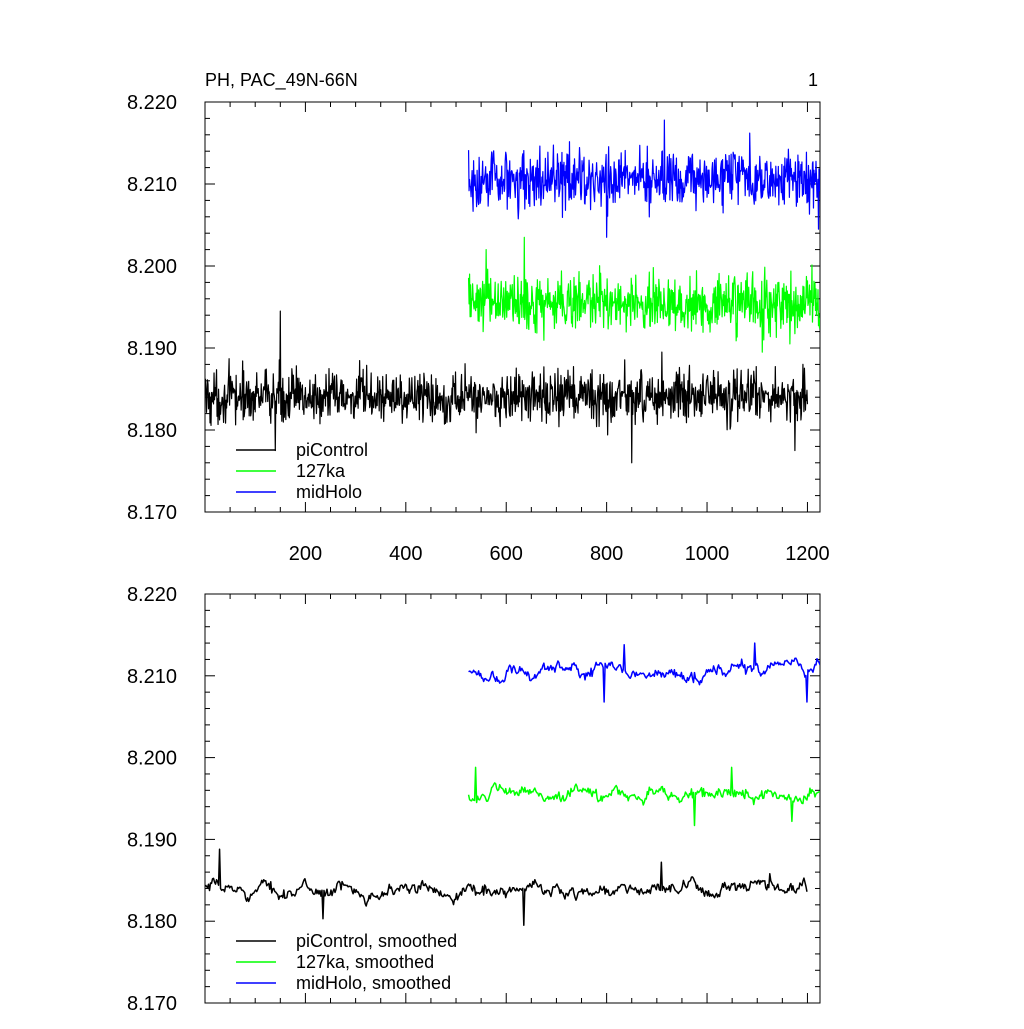 This screenshot has width=1024, height=1029. What do you see at coordinates (606, 554) in the screenshot?
I see `x-tick-label: 800` at bounding box center [606, 554].